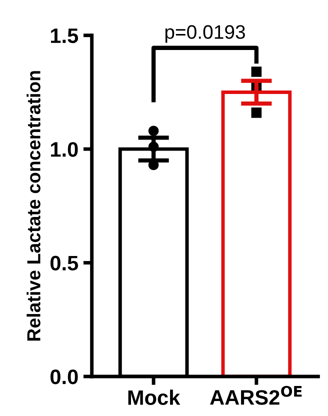 Image resolution: width=328 pixels, height=416 pixels. Describe the element at coordinates (205, 34) in the screenshot. I see `annotation: p=0.0193` at that location.